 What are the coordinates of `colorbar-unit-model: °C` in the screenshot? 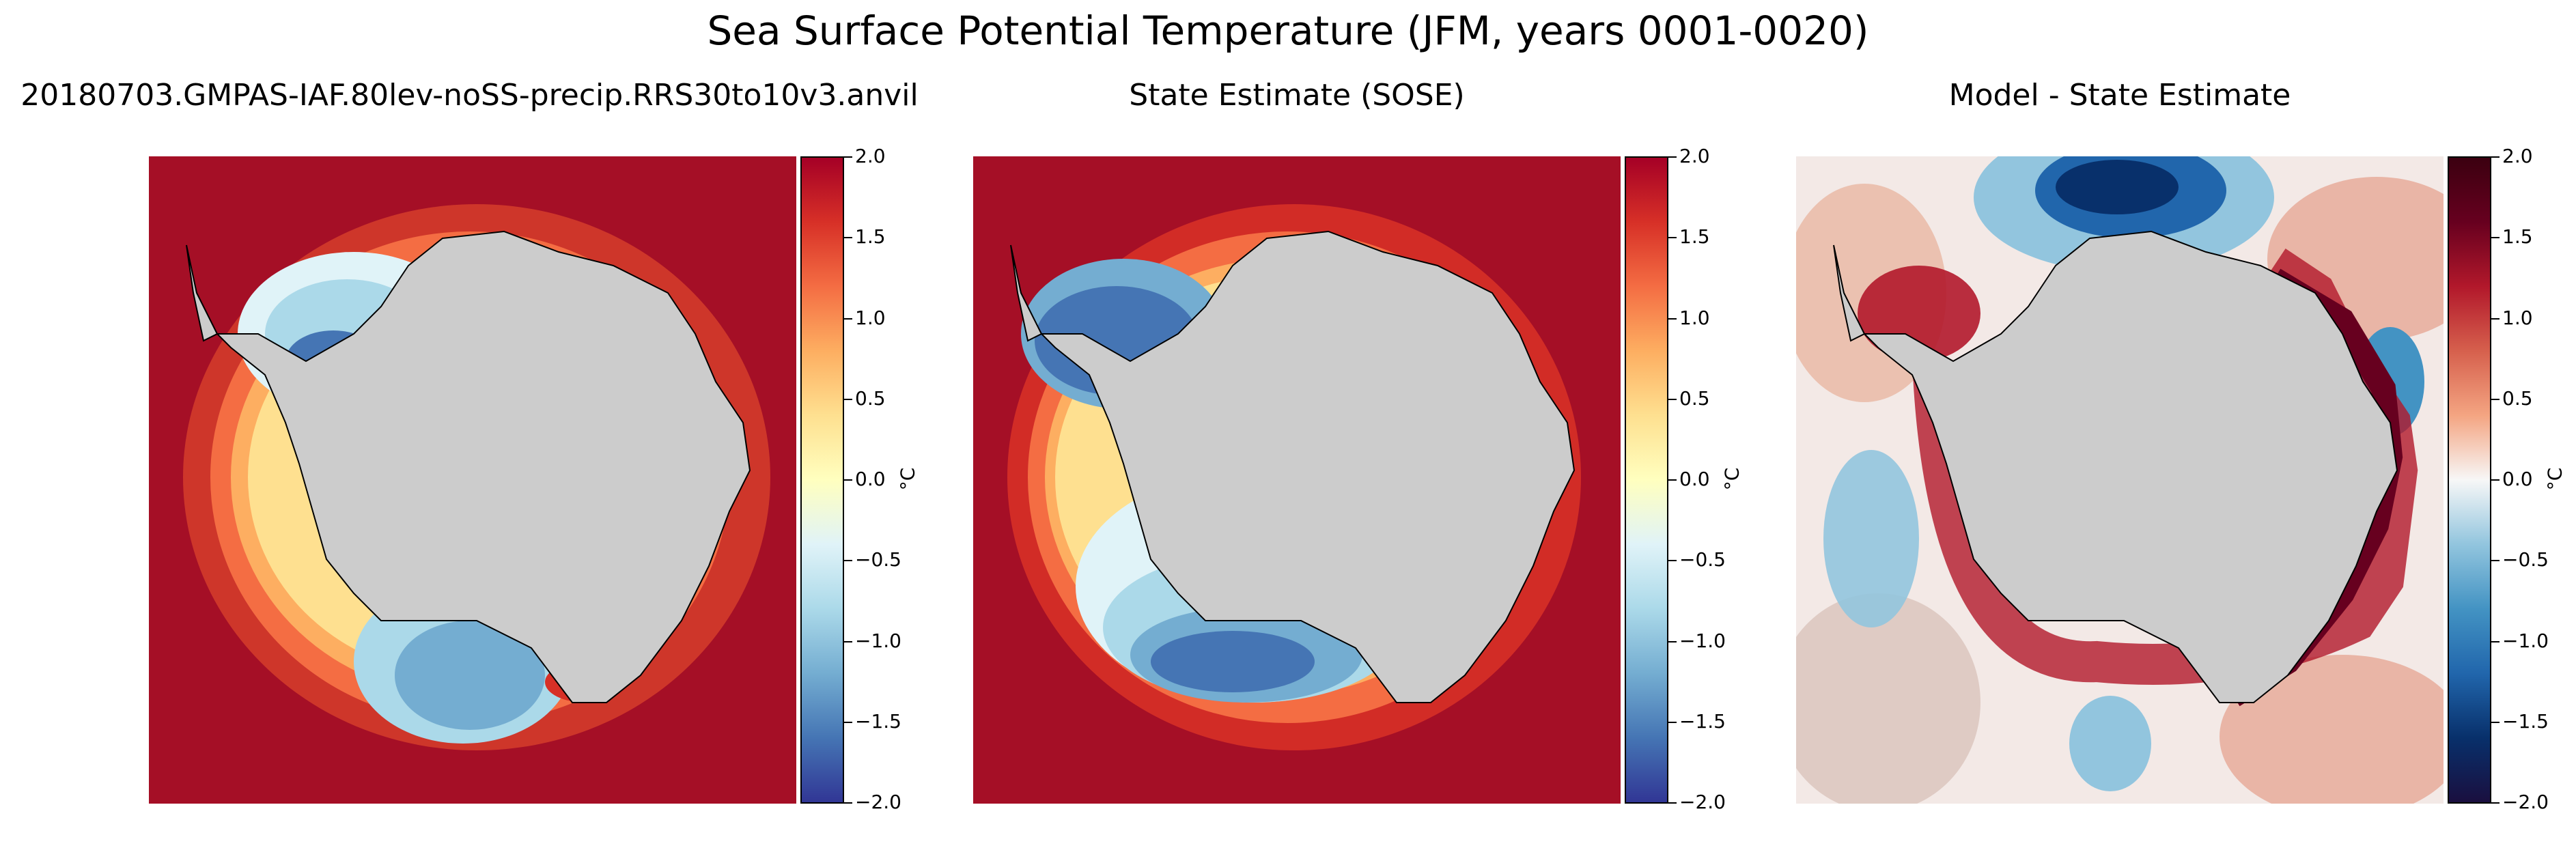 It's located at (907, 479).